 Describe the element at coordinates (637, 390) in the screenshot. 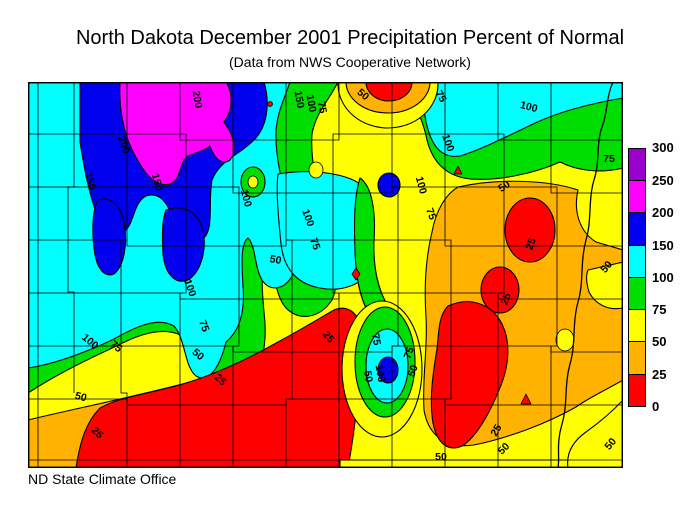

I see `legend-band-red` at that location.